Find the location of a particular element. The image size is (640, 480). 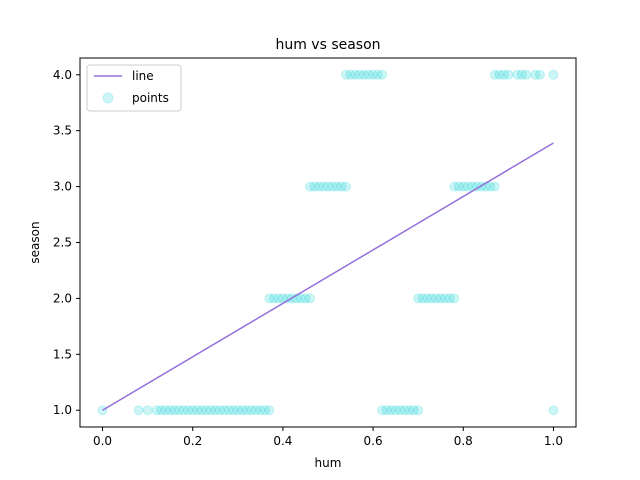

y-tick-label: 2.0 is located at coordinates (62, 298).